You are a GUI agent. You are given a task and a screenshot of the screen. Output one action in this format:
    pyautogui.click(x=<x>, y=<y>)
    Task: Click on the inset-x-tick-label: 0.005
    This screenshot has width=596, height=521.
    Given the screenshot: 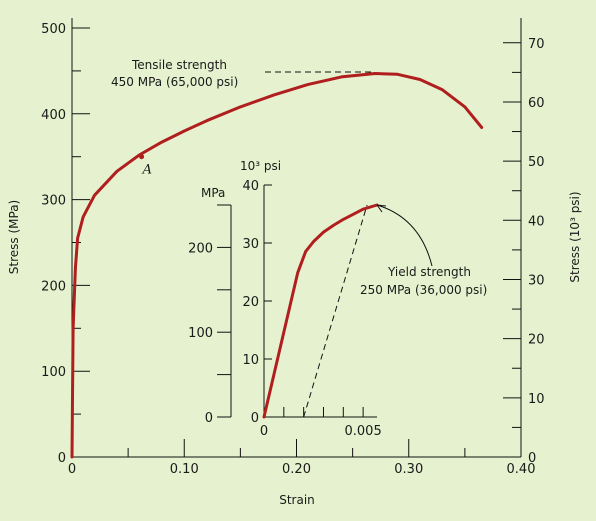 What is the action you would take?
    pyautogui.click(x=363, y=431)
    